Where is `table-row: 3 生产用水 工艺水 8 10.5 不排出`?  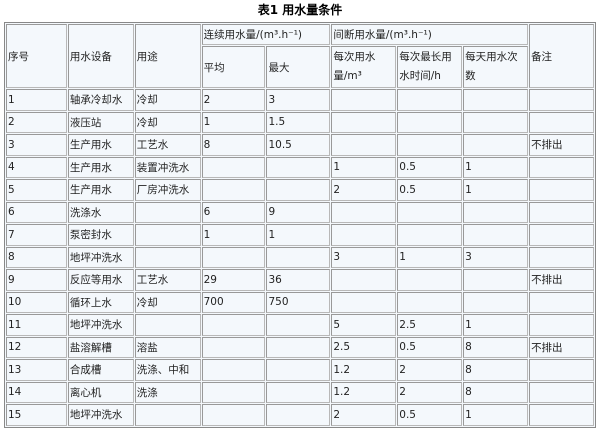
table-row: 3 生产用水 工艺水 8 10.5 不排出 is located at coordinates (300, 145).